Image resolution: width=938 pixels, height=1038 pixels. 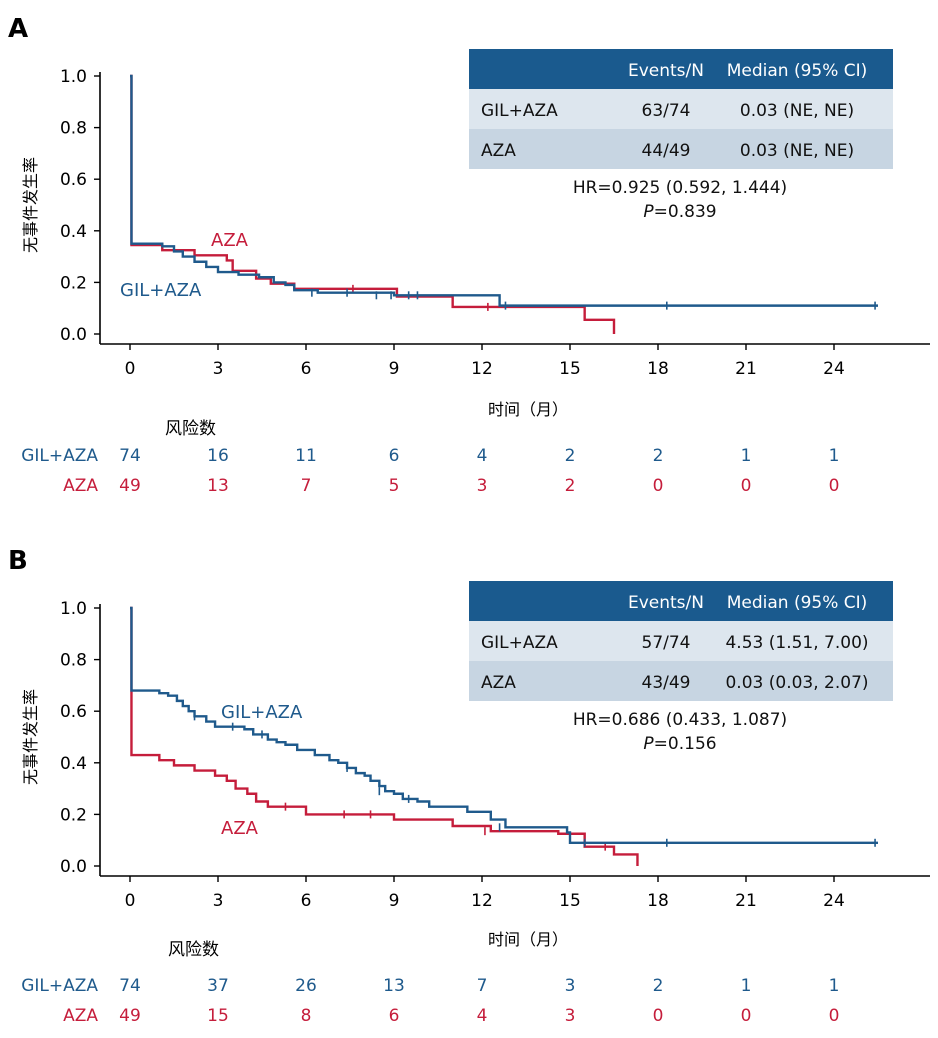 What do you see at coordinates (685, 212) in the screenshot?
I see `p-value: =0.839` at bounding box center [685, 212].